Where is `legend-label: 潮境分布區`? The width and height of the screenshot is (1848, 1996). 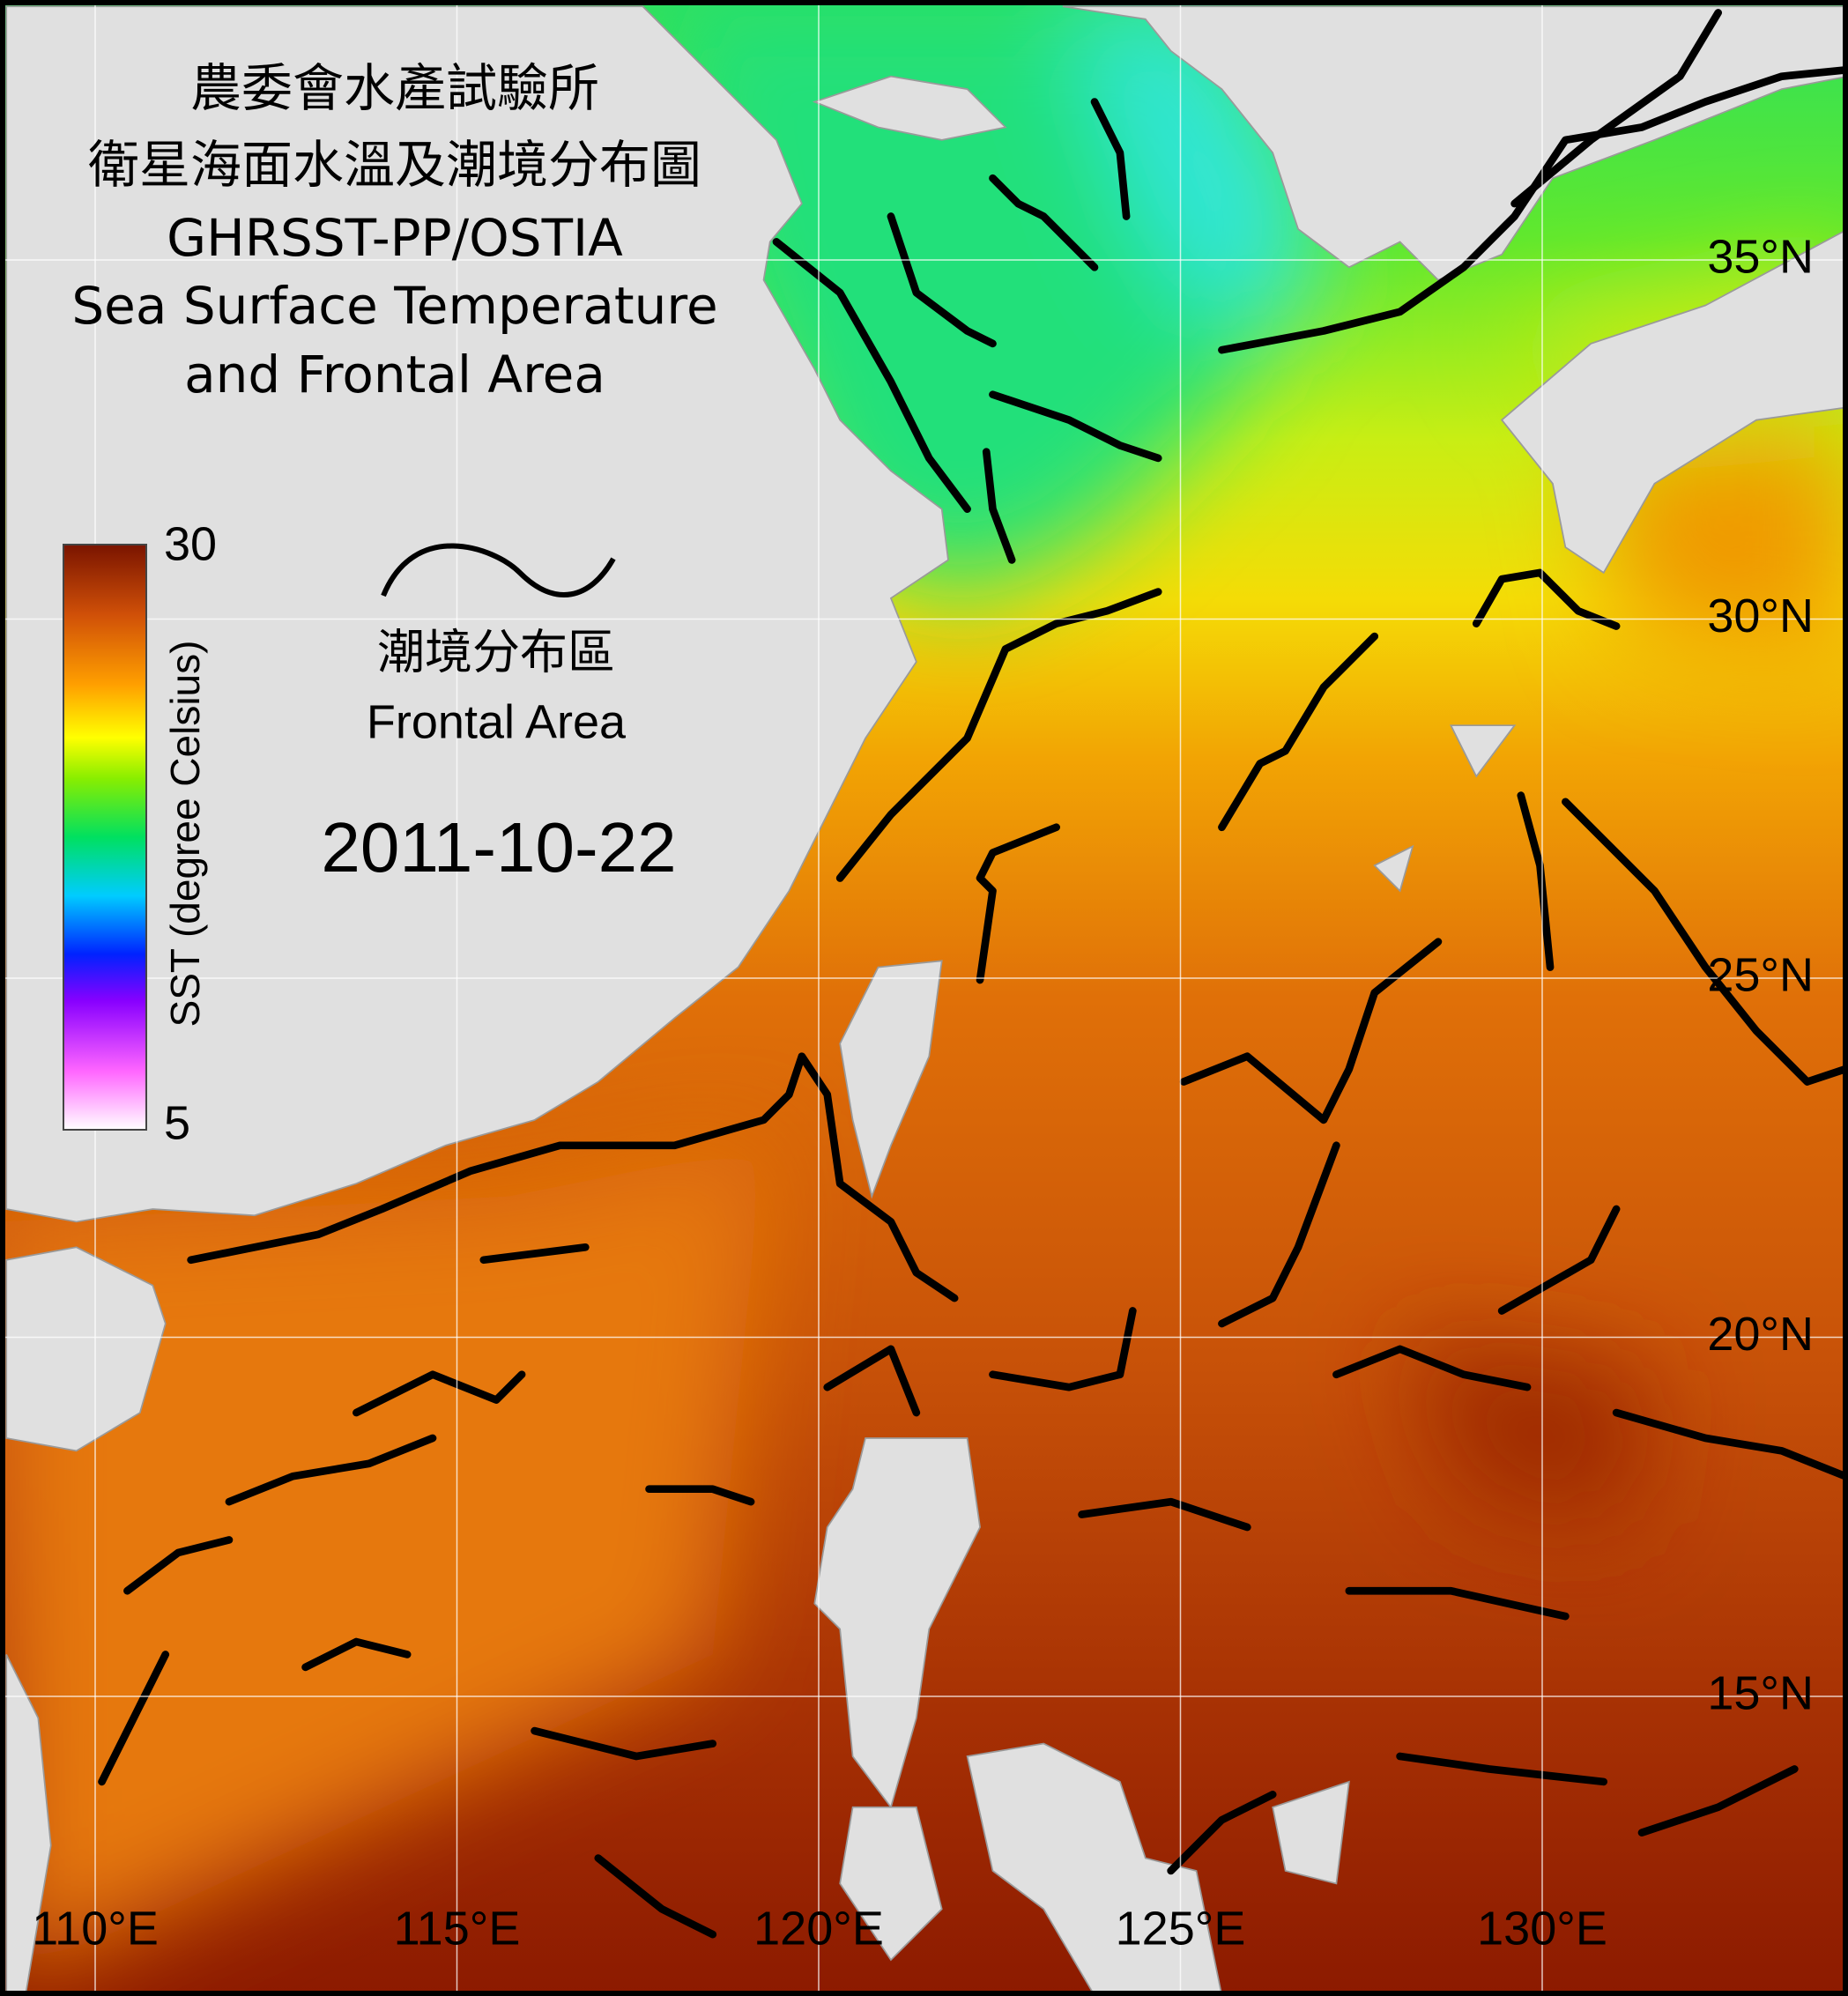
legend-label: 潮境分布區 is located at coordinates (496, 652).